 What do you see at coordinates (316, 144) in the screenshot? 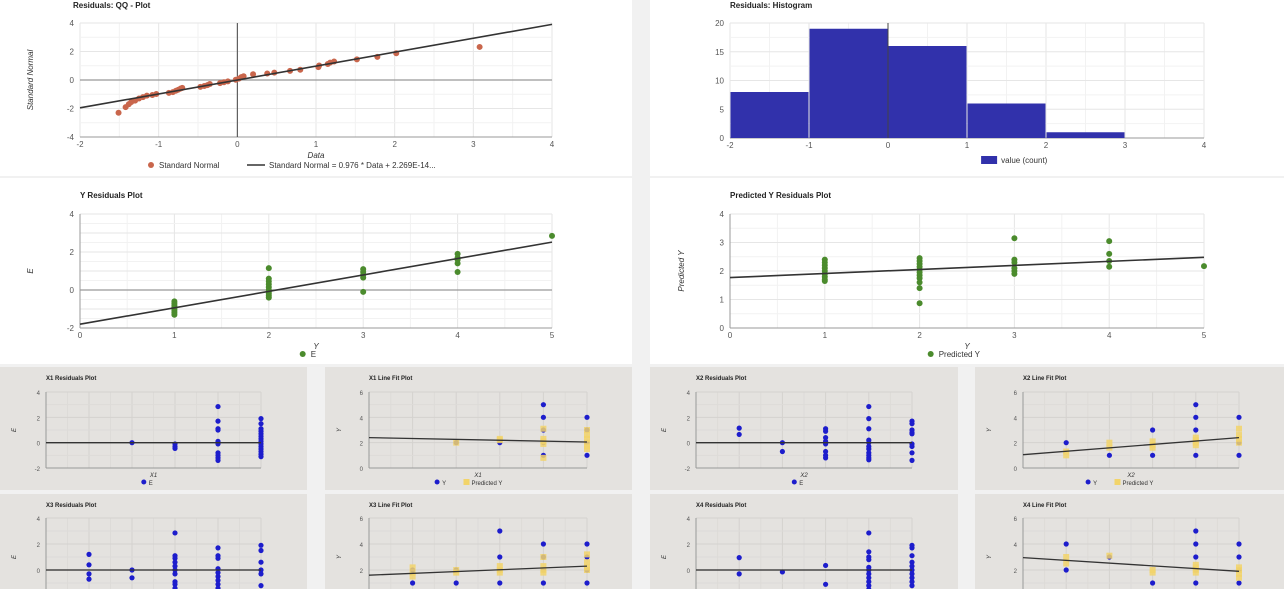
I see `x-tick-label: 1` at bounding box center [316, 144].